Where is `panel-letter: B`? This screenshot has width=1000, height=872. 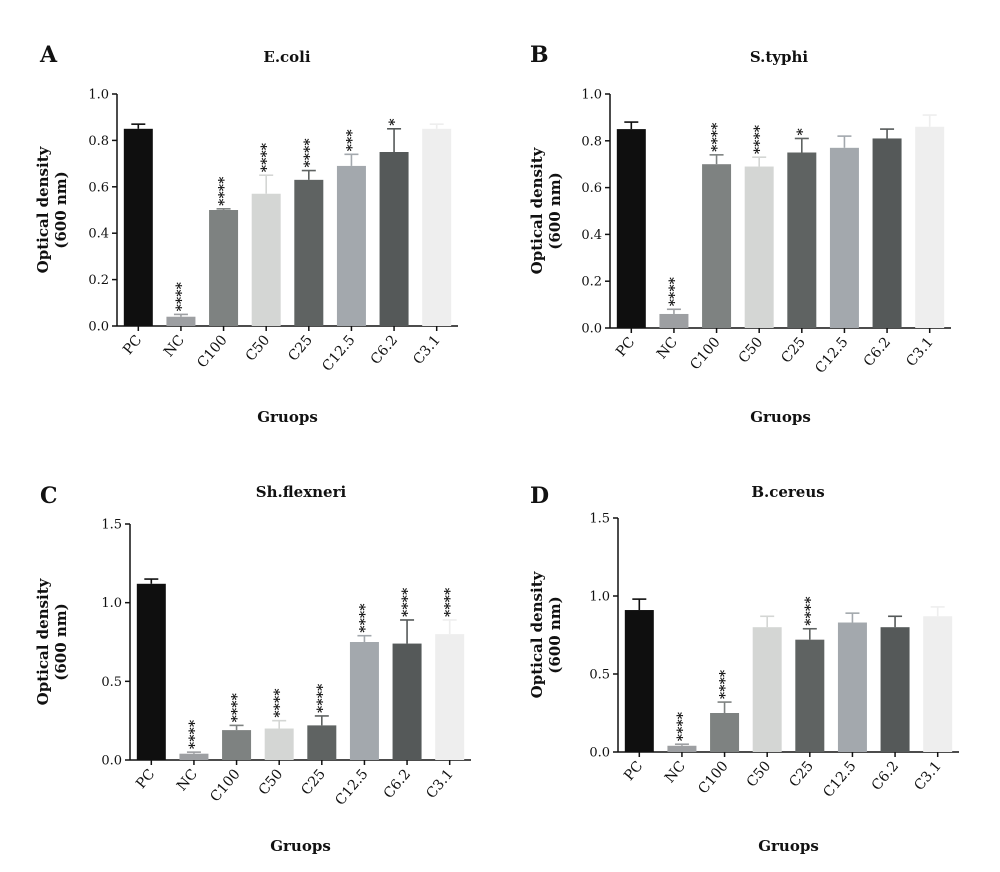
panel-letter: B is located at coordinates (539, 55).